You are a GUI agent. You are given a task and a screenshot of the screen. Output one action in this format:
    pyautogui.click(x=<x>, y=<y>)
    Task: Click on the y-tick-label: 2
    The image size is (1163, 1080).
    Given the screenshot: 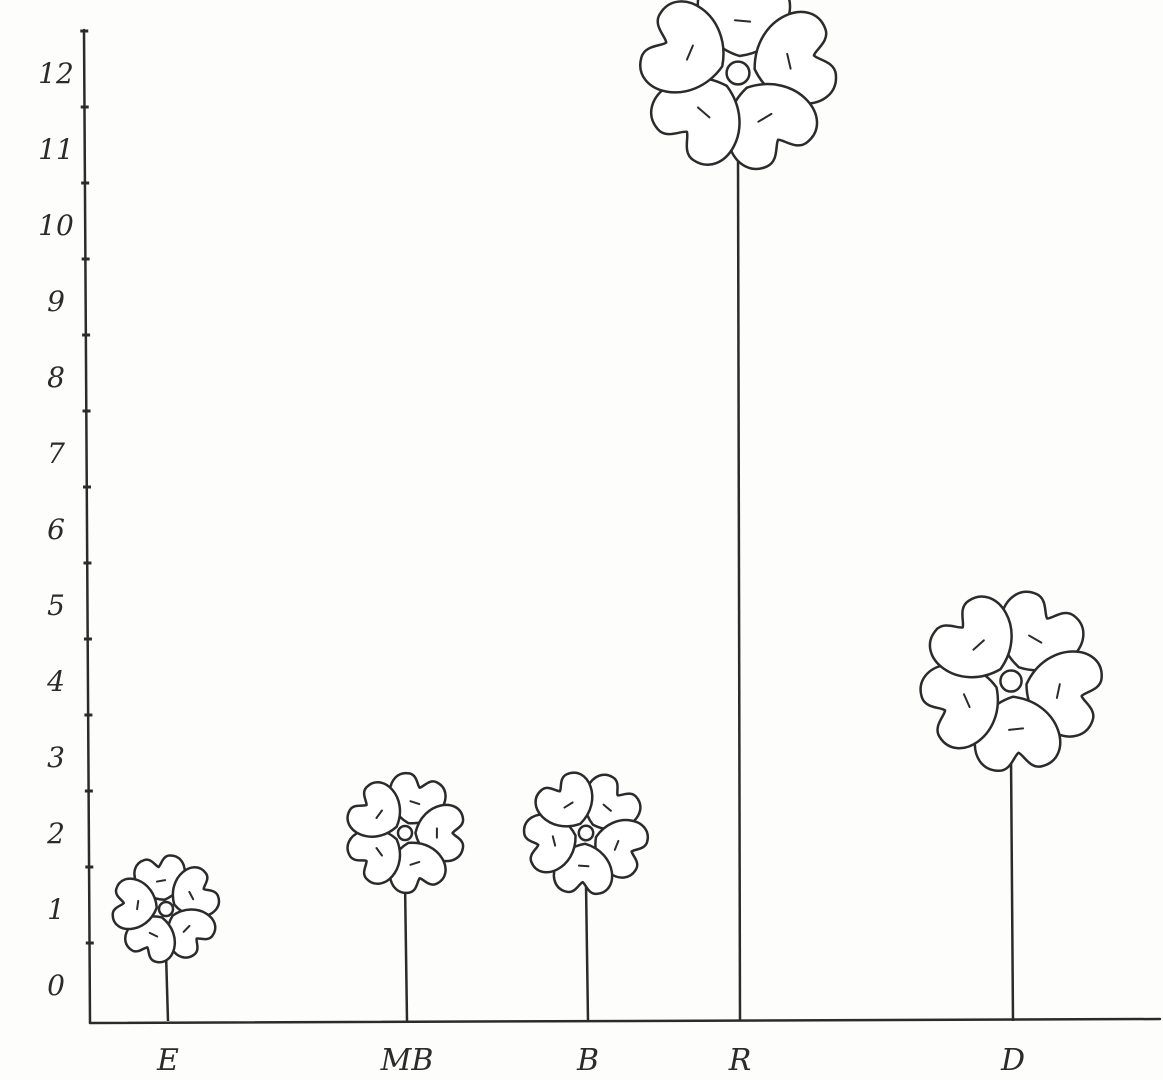 What is the action you would take?
    pyautogui.click(x=55, y=833)
    